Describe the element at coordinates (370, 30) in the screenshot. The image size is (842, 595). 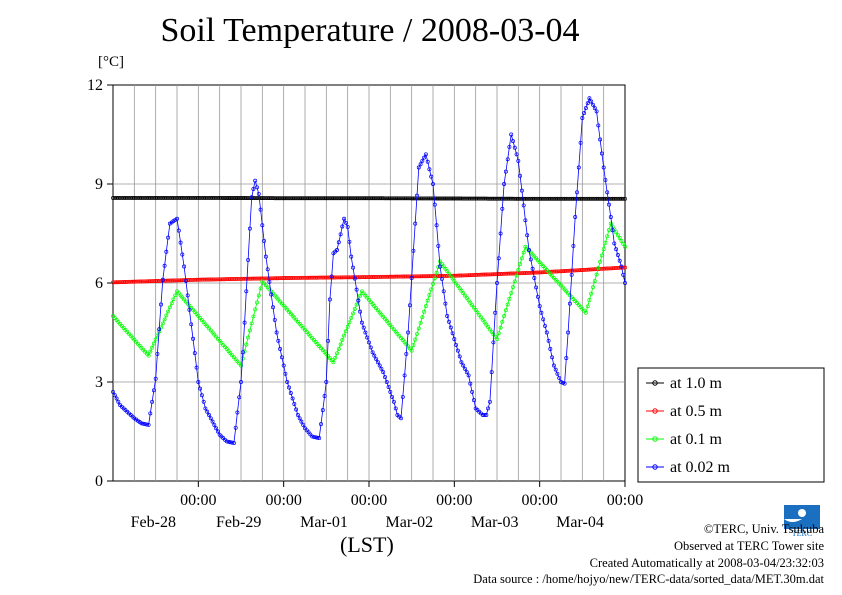
I see `chart-title: Soil Temperature / 2008-03-04` at that location.